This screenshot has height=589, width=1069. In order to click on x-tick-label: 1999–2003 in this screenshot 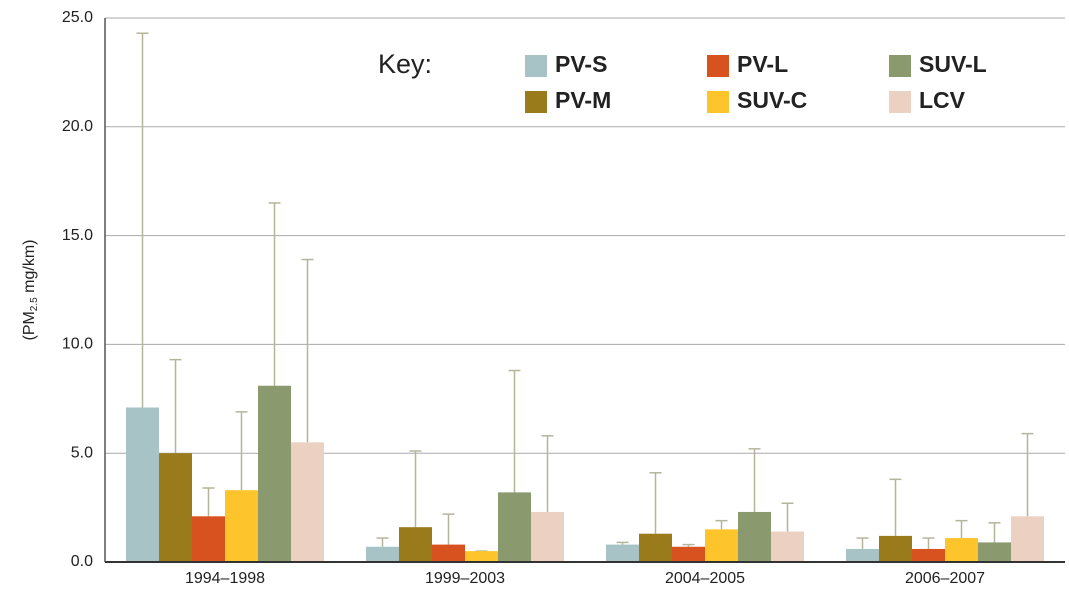, I will do `click(465, 578)`.